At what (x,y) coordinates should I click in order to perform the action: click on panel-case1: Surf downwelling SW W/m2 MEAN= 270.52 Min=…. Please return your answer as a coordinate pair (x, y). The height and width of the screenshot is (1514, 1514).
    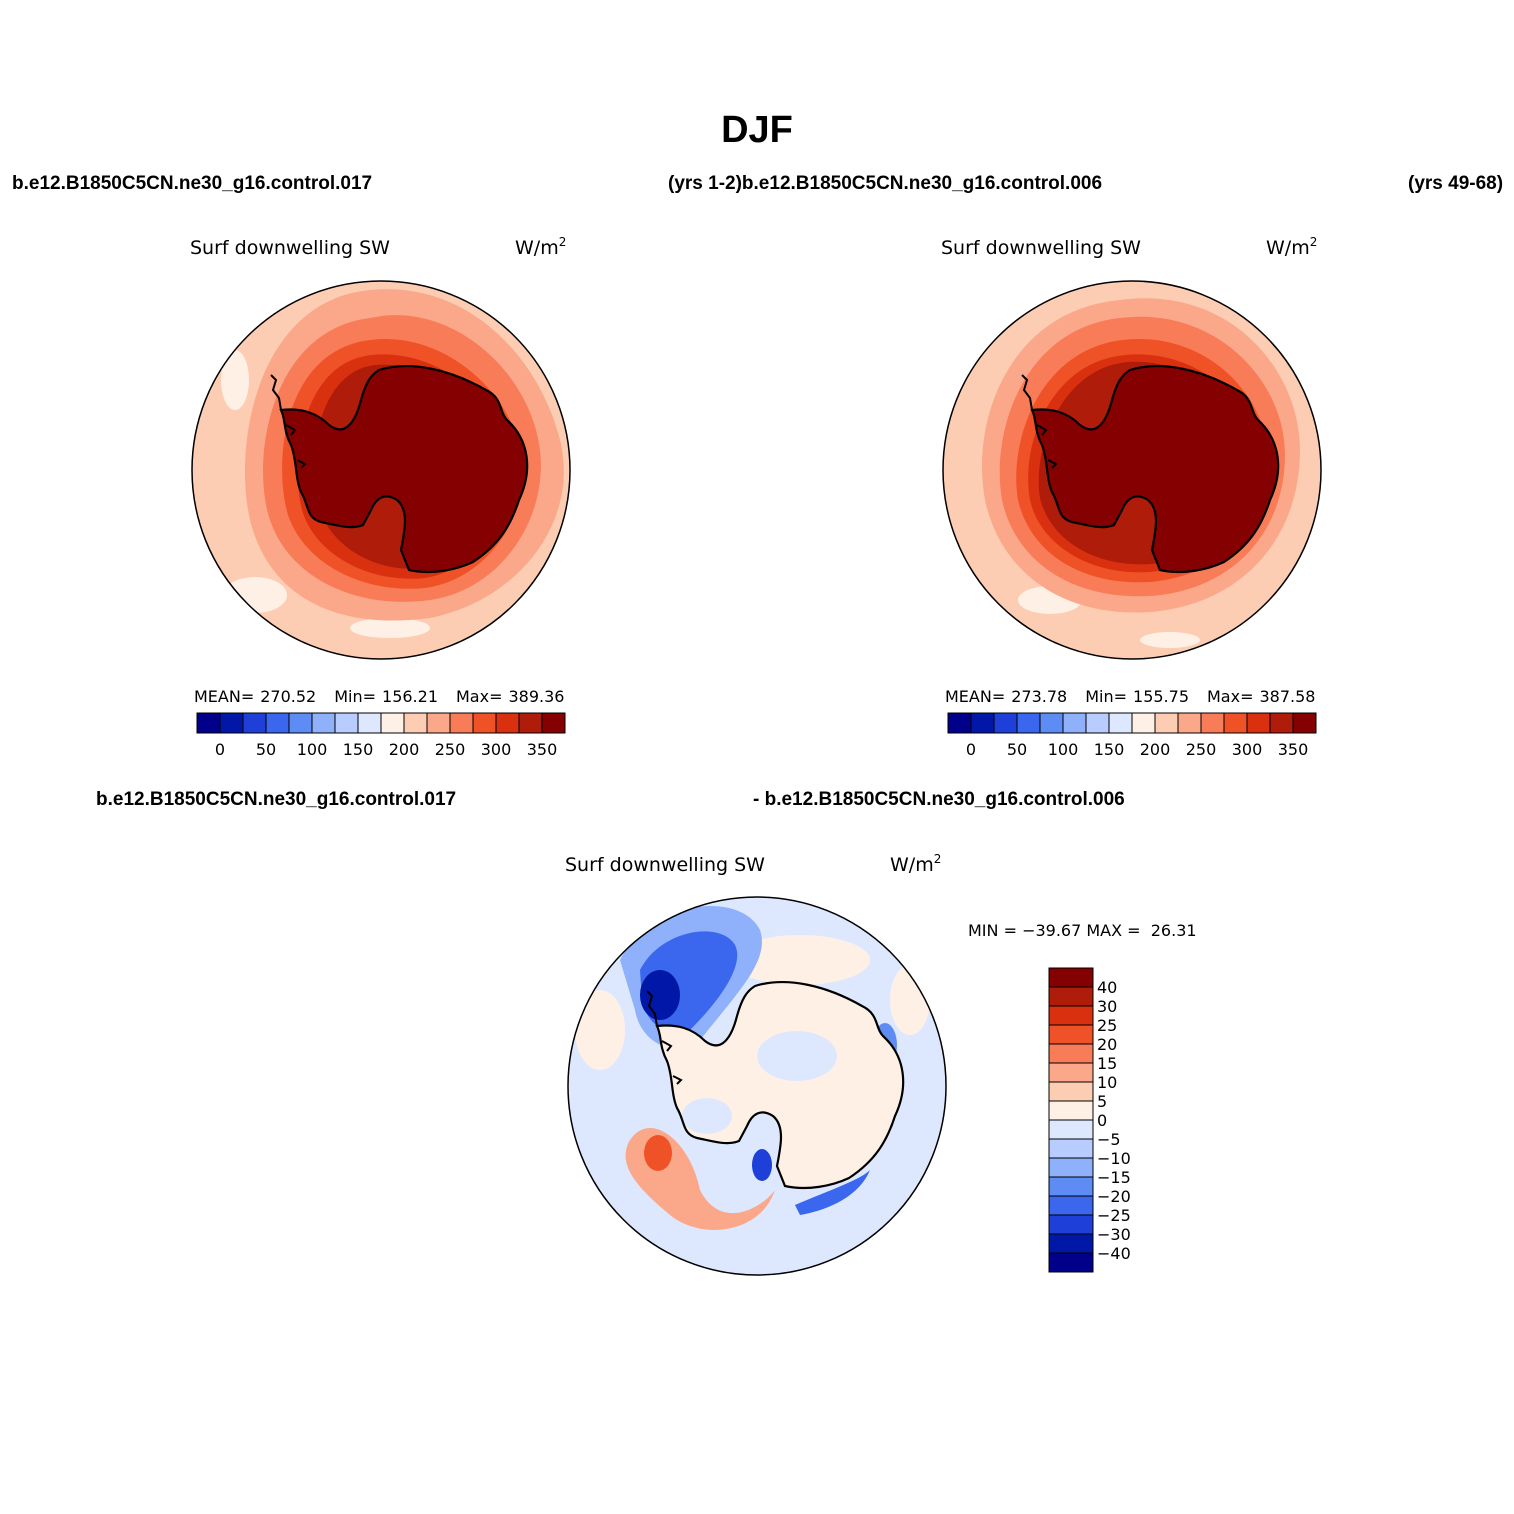
    Looking at the image, I should click on (380, 497).